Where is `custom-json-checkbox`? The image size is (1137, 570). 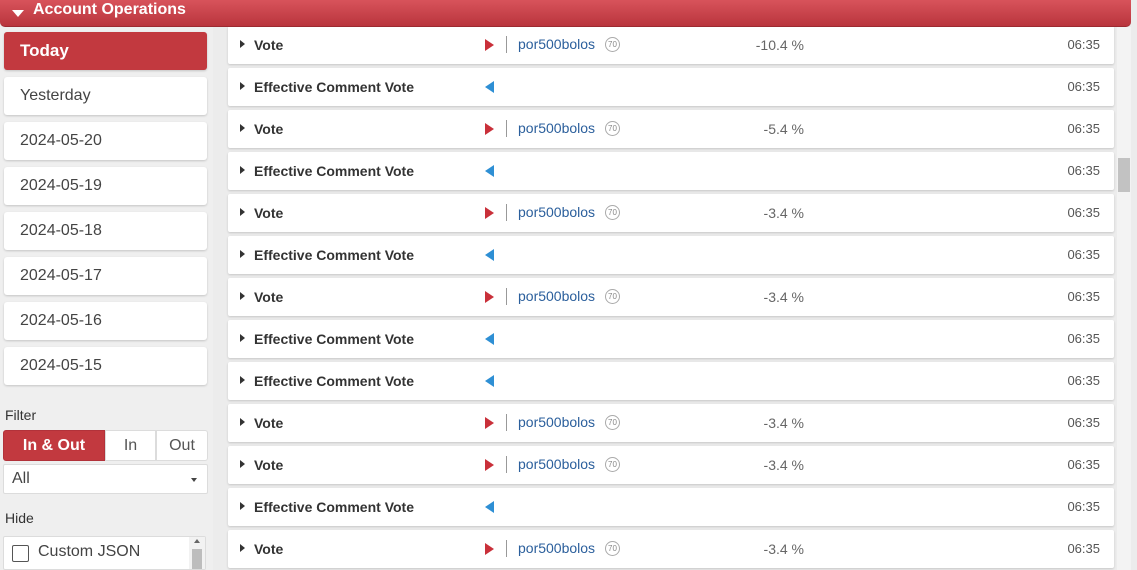 custom-json-checkbox is located at coordinates (20, 553).